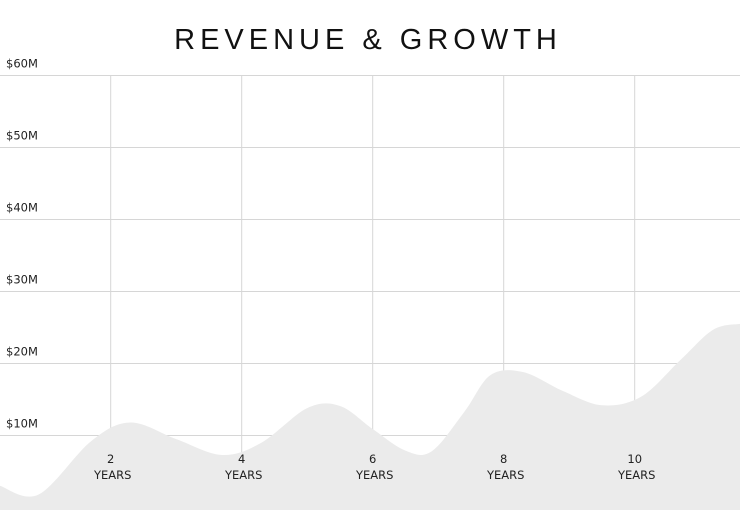  I want to click on x-tick-number: 6, so click(372, 459).